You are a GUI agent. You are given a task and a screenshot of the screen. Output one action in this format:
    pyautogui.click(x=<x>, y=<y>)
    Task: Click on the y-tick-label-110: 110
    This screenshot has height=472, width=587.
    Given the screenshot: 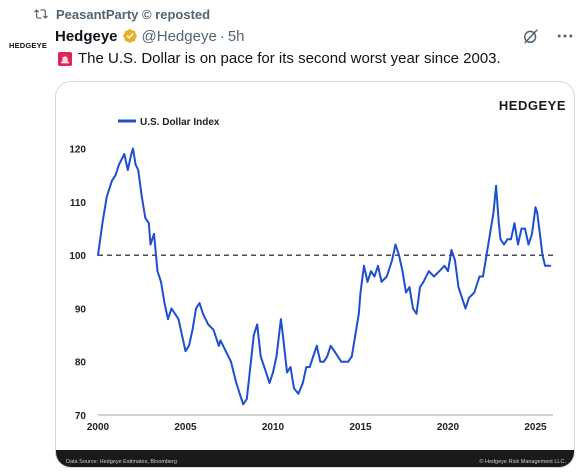 What is the action you would take?
    pyautogui.click(x=78, y=203)
    